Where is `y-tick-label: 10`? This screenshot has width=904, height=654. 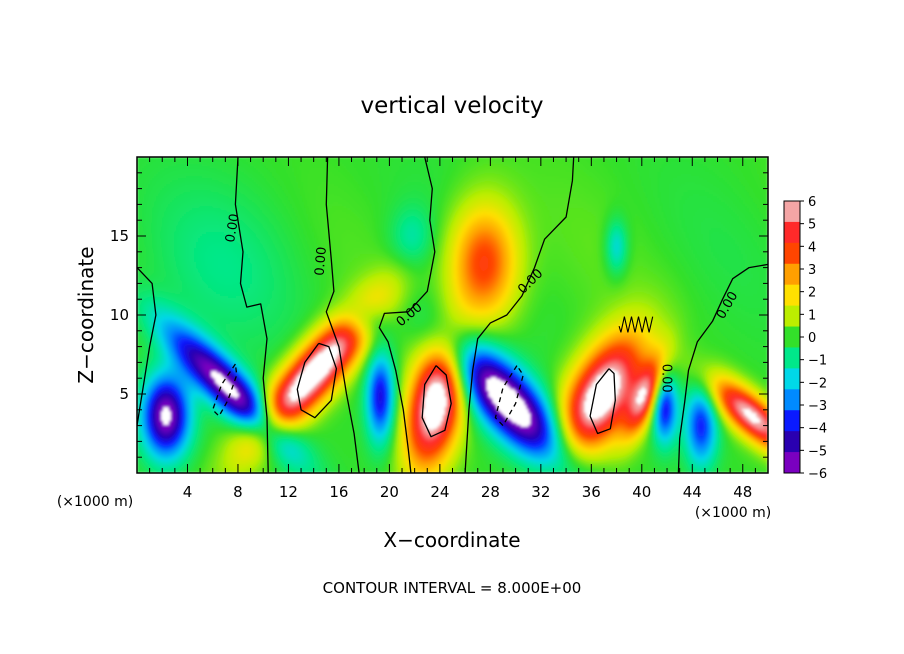 y-tick-label: 10 is located at coordinates (119, 315).